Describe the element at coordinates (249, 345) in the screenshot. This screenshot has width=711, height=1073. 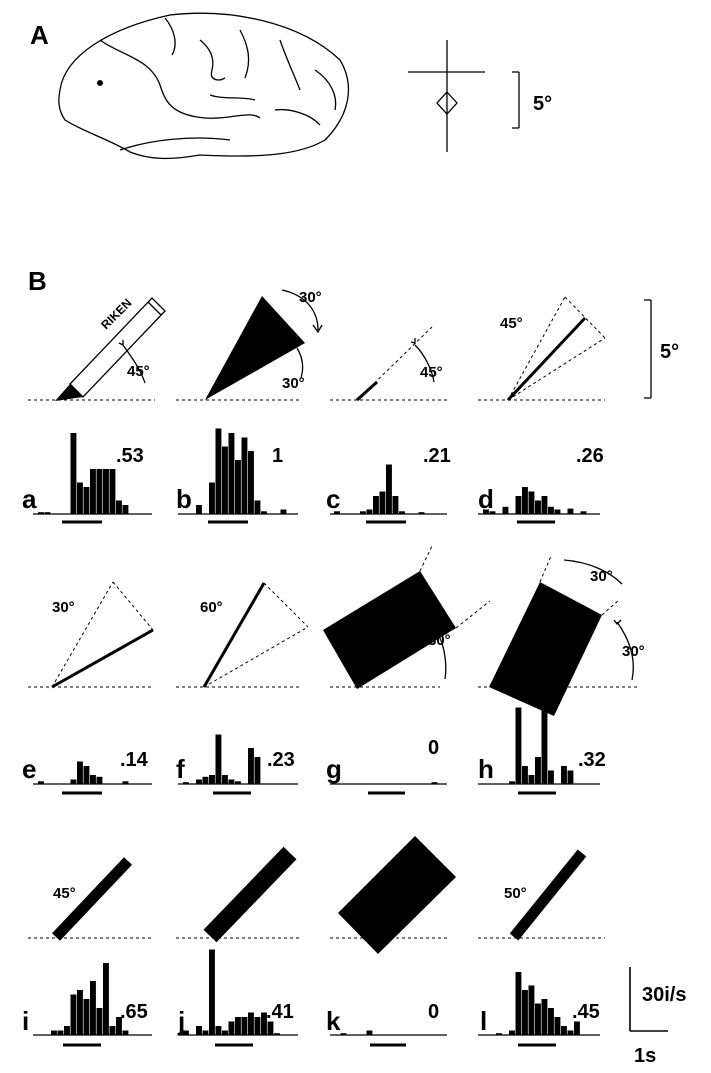
I see `stimulus-b-triangle` at that location.